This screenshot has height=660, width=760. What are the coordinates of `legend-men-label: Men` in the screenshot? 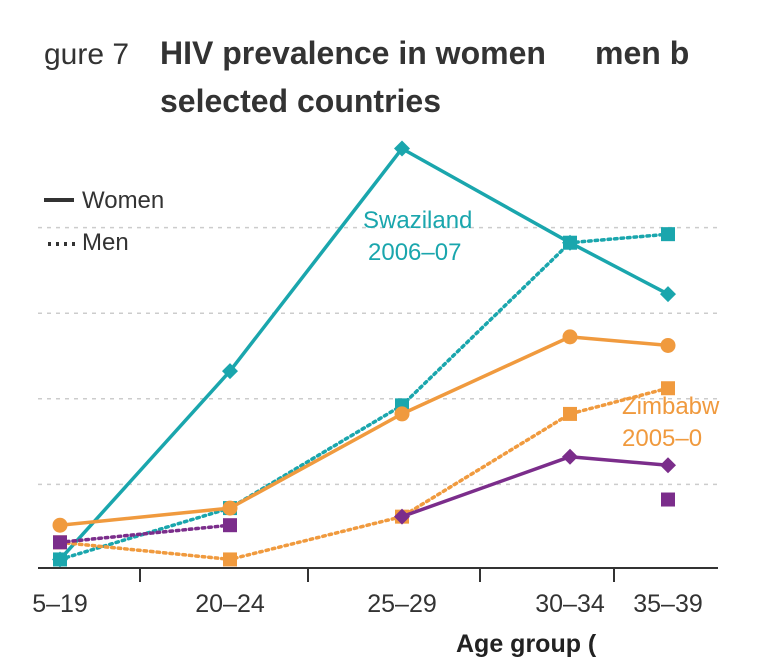 It's located at (105, 242).